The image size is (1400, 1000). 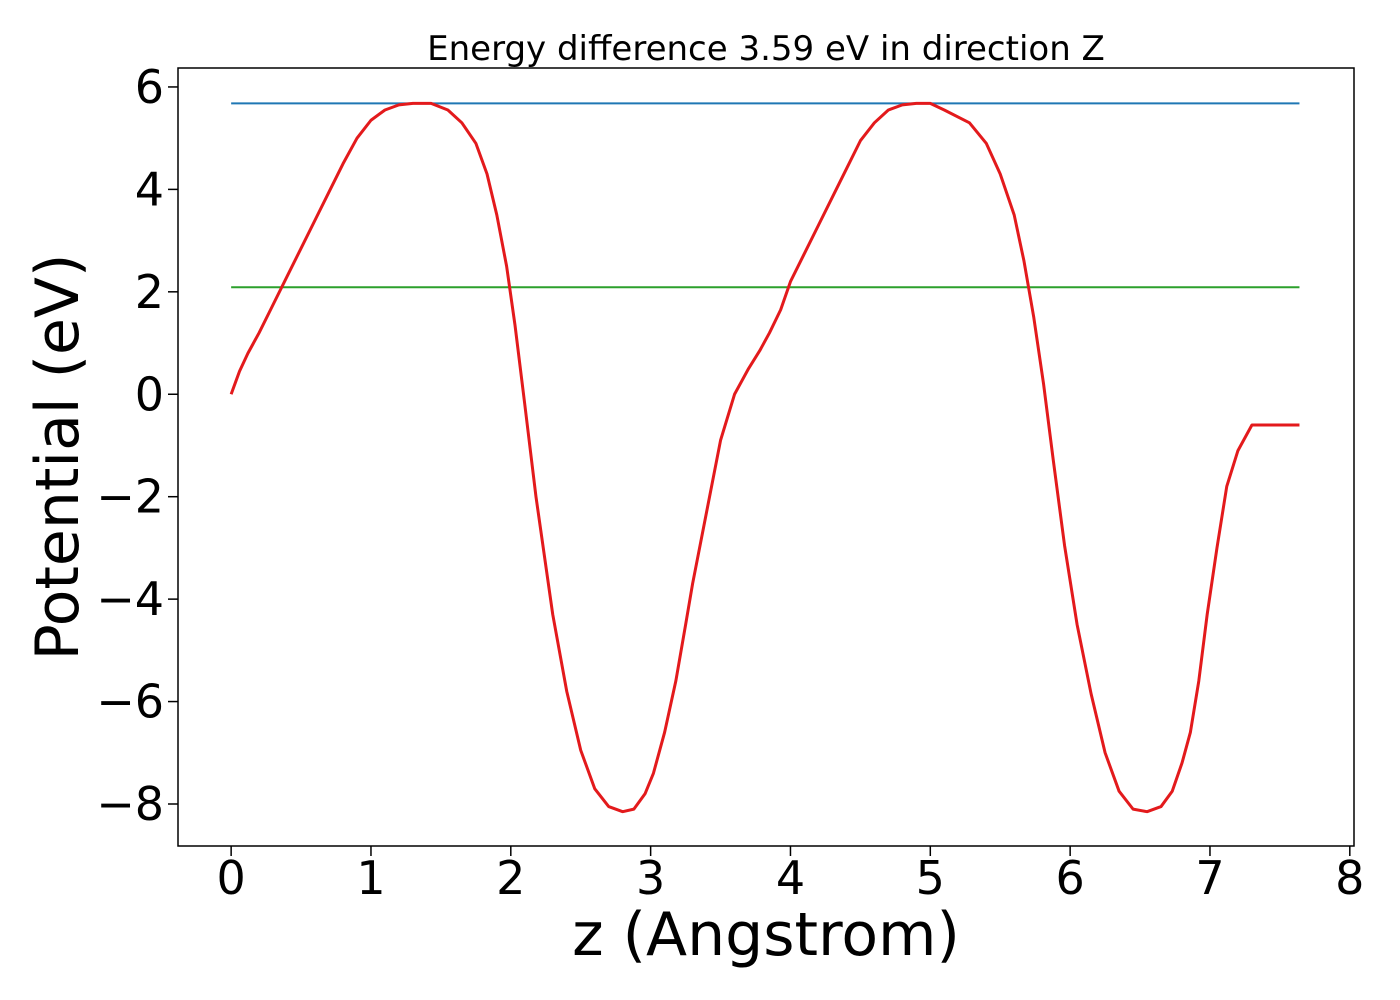 What do you see at coordinates (130, 804) in the screenshot?
I see `y-tick-label: −8` at bounding box center [130, 804].